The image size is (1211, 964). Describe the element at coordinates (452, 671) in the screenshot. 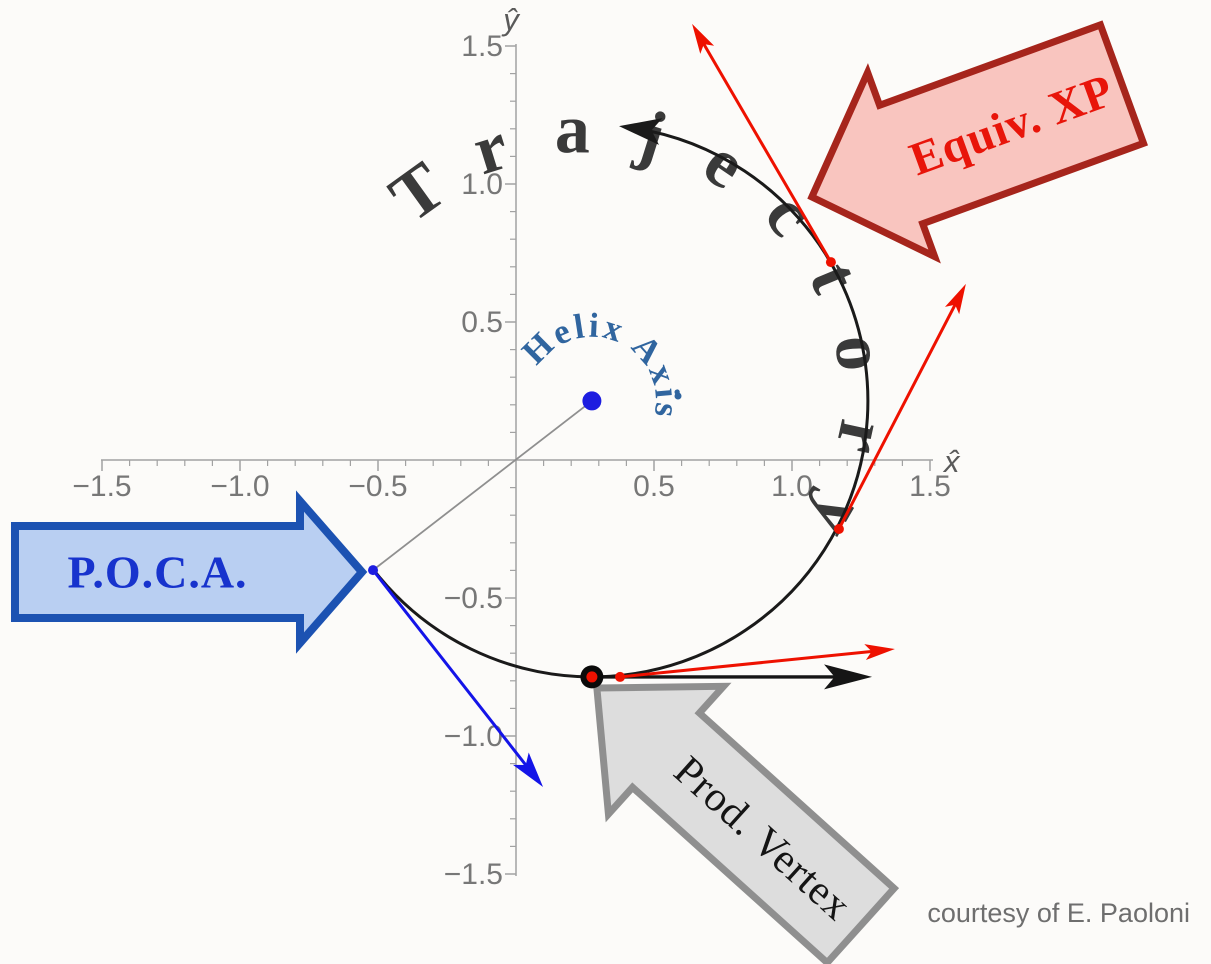

I see `momentum-at-poca-shaft` at that location.